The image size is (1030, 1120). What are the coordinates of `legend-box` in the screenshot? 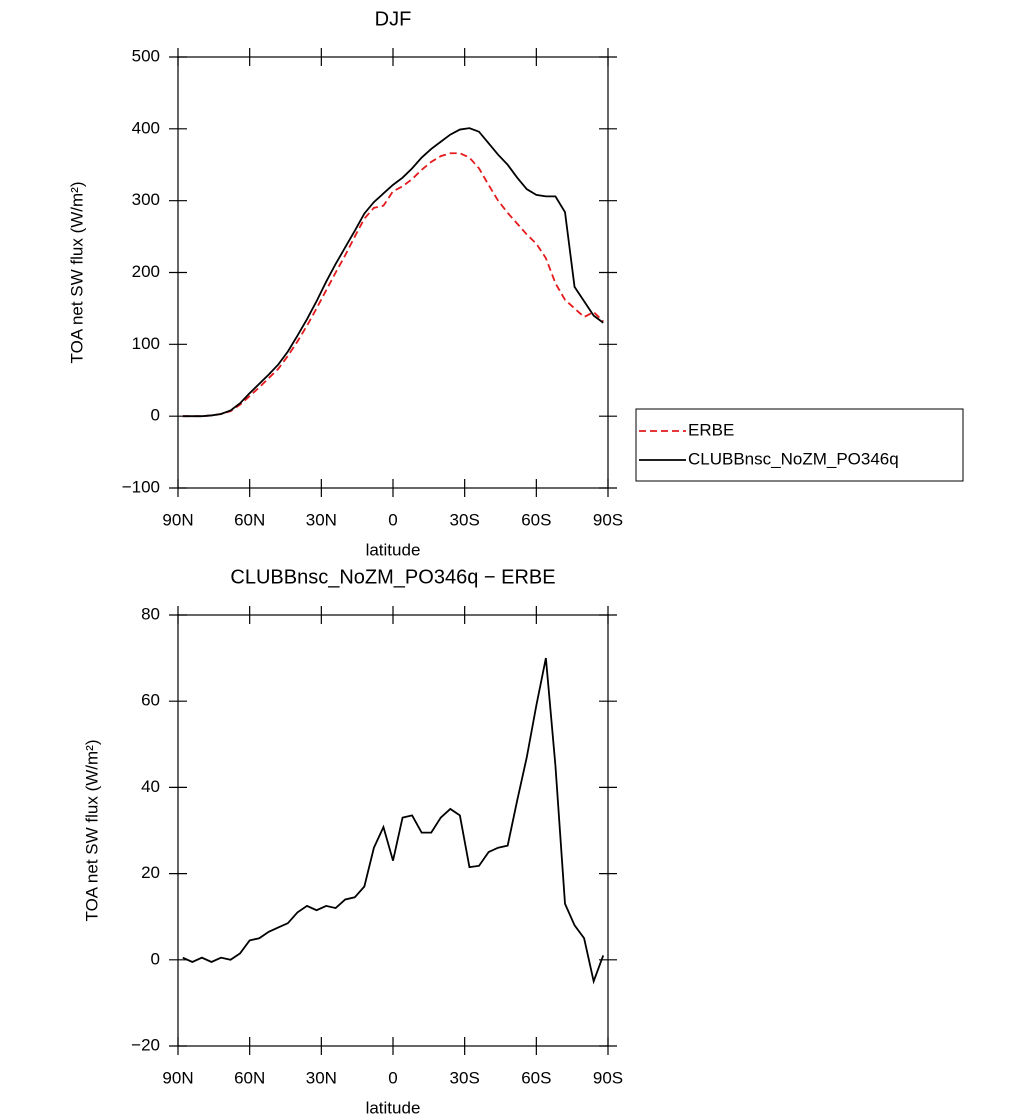 It's located at (799, 445).